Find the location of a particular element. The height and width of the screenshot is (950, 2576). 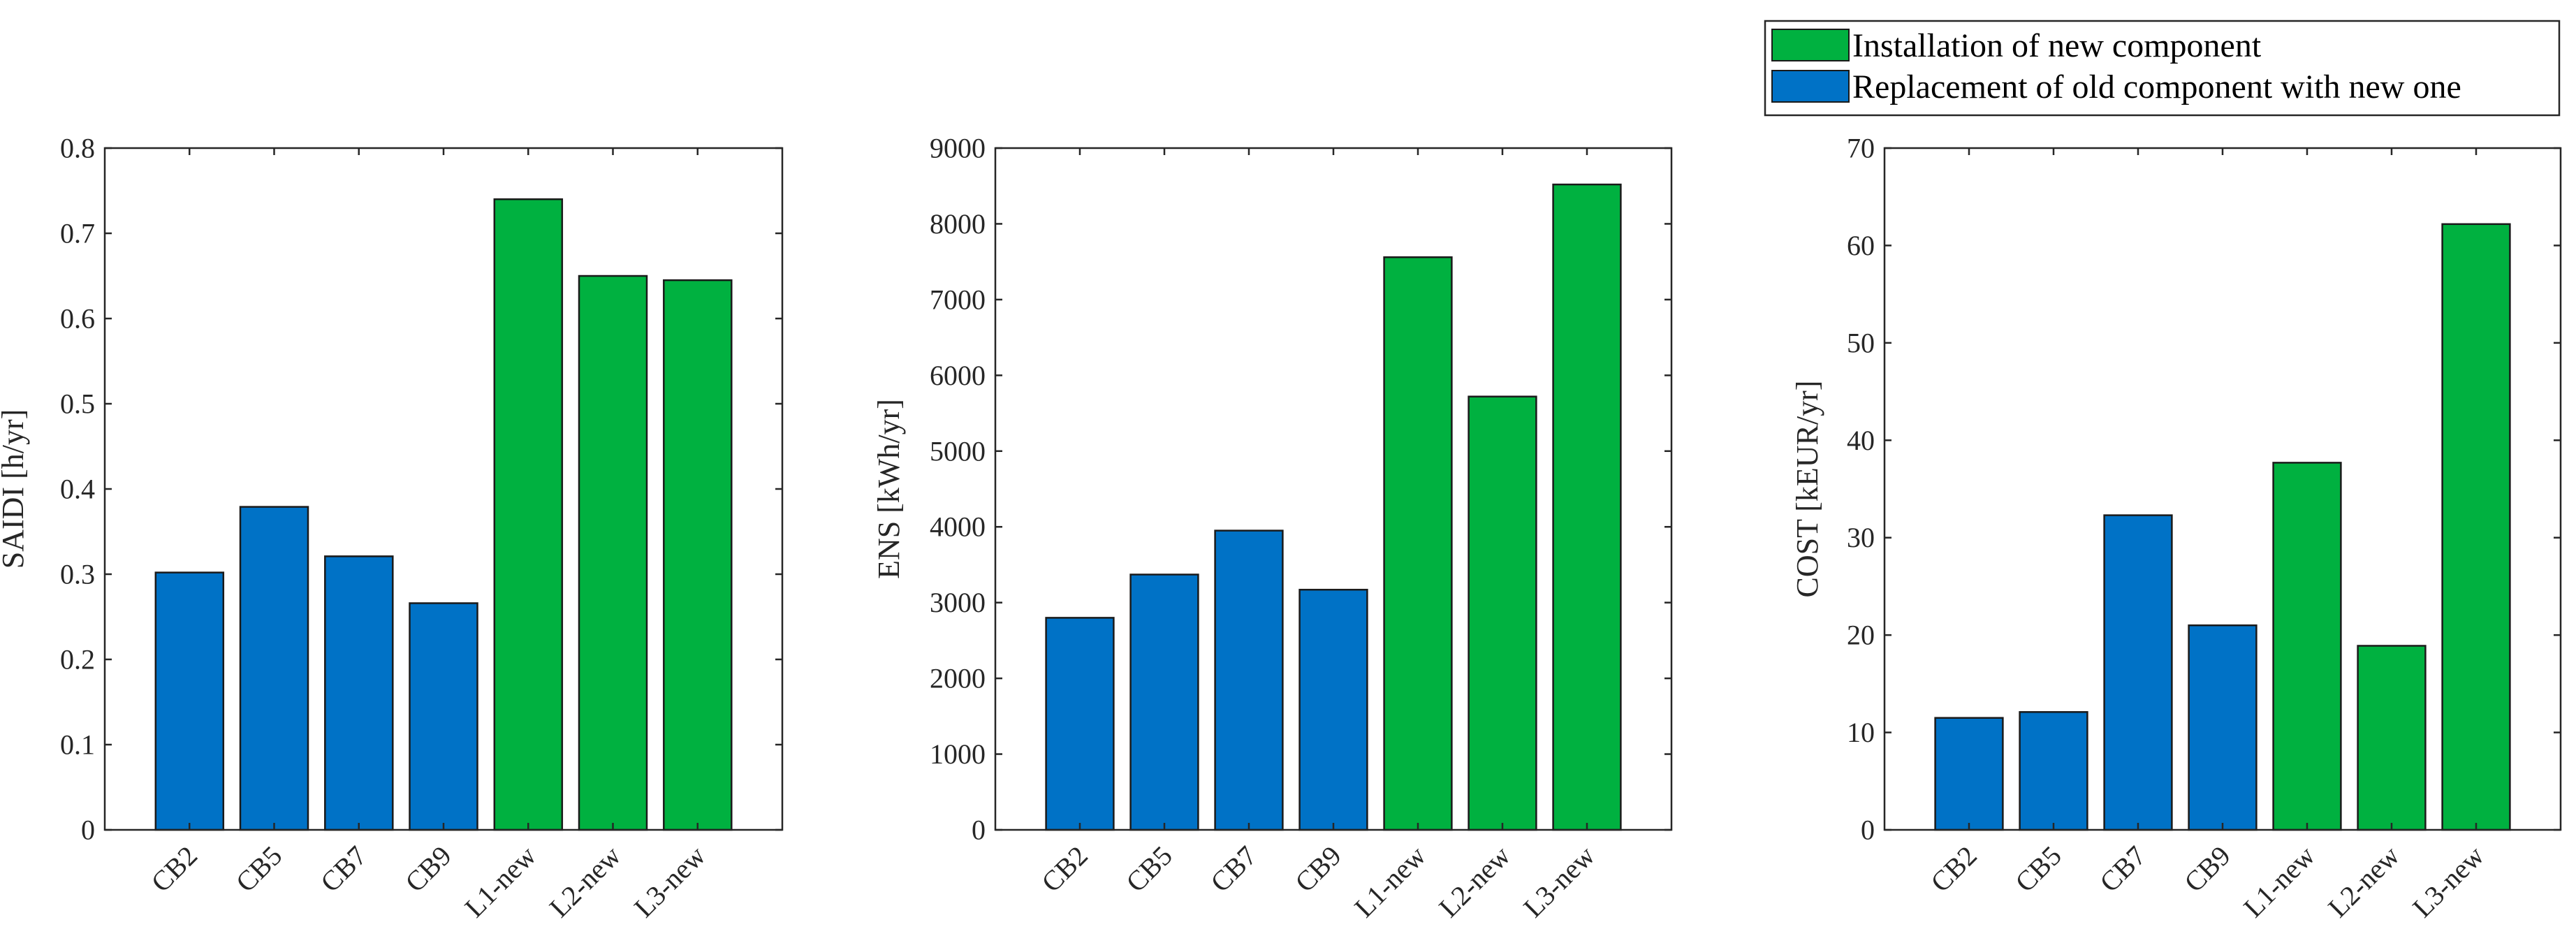

cost-bar-cb2 is located at coordinates (1969, 774).